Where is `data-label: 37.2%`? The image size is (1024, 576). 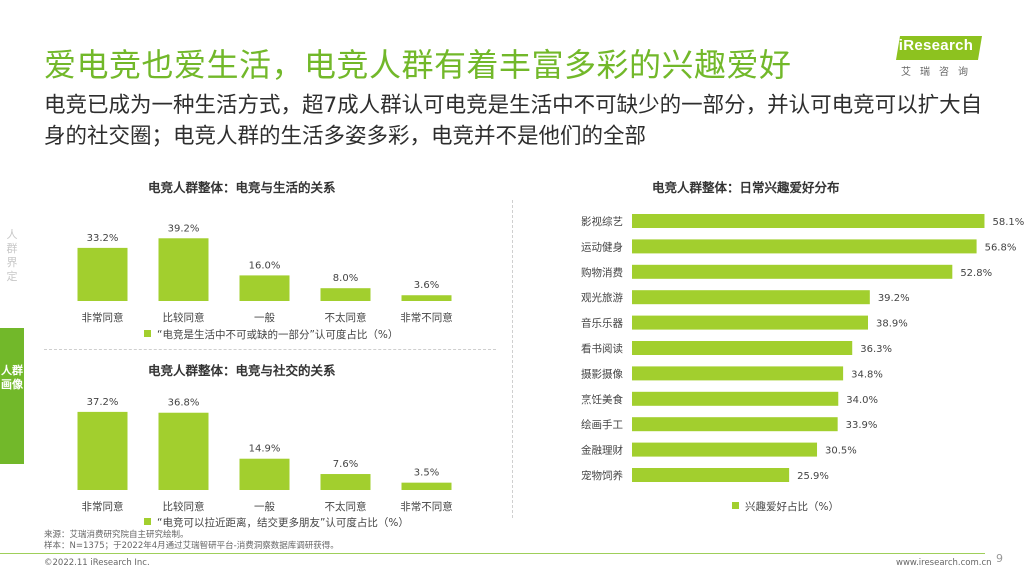
data-label: 37.2% is located at coordinates (103, 402).